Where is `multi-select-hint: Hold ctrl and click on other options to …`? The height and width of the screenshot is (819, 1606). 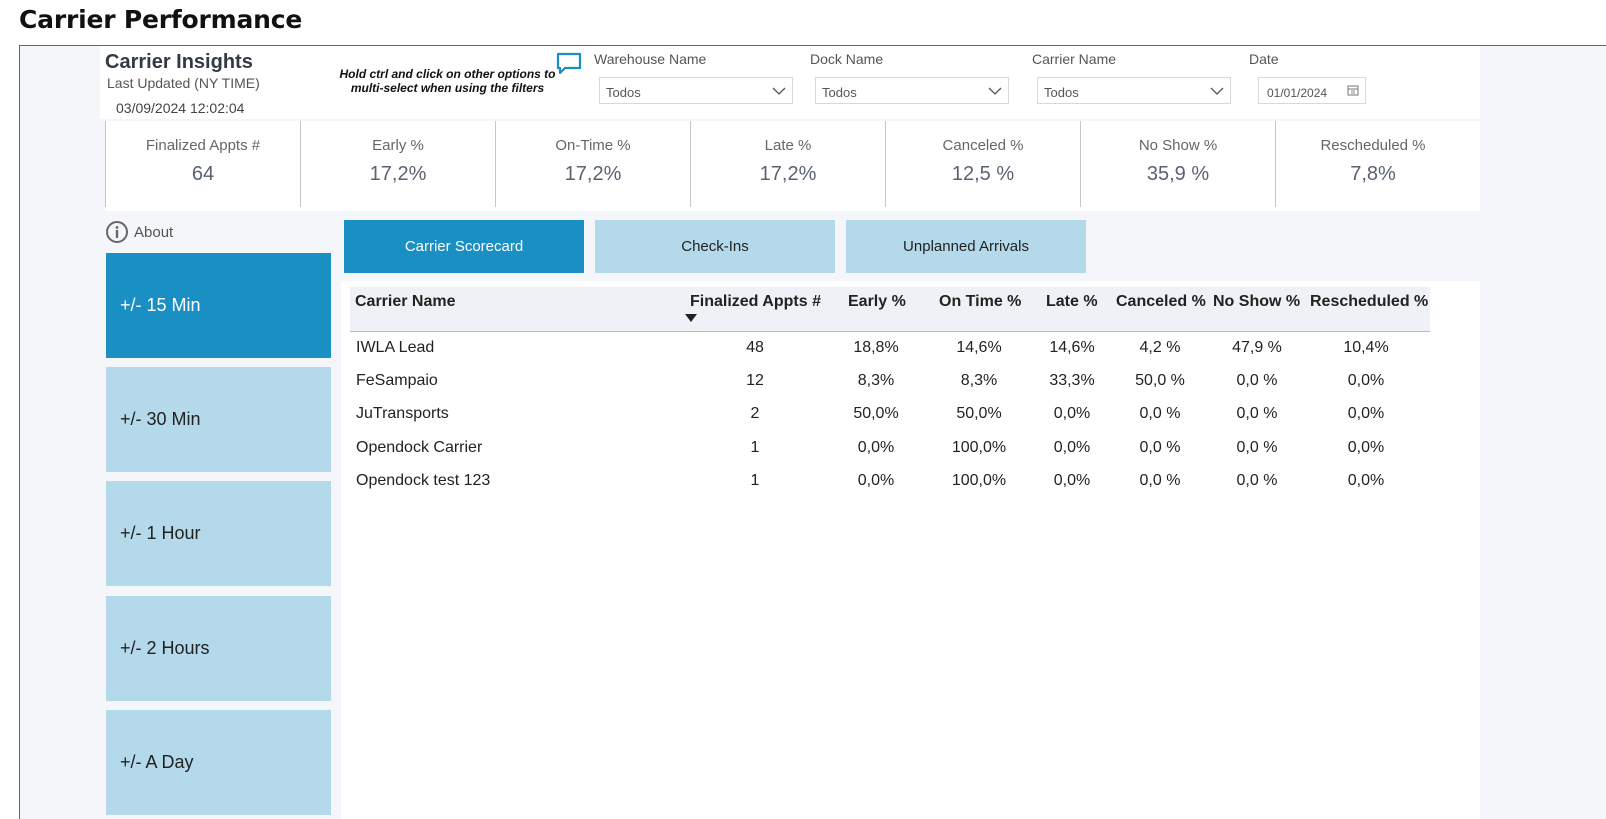
multi-select-hint: Hold ctrl and click on other options to … is located at coordinates (447, 81).